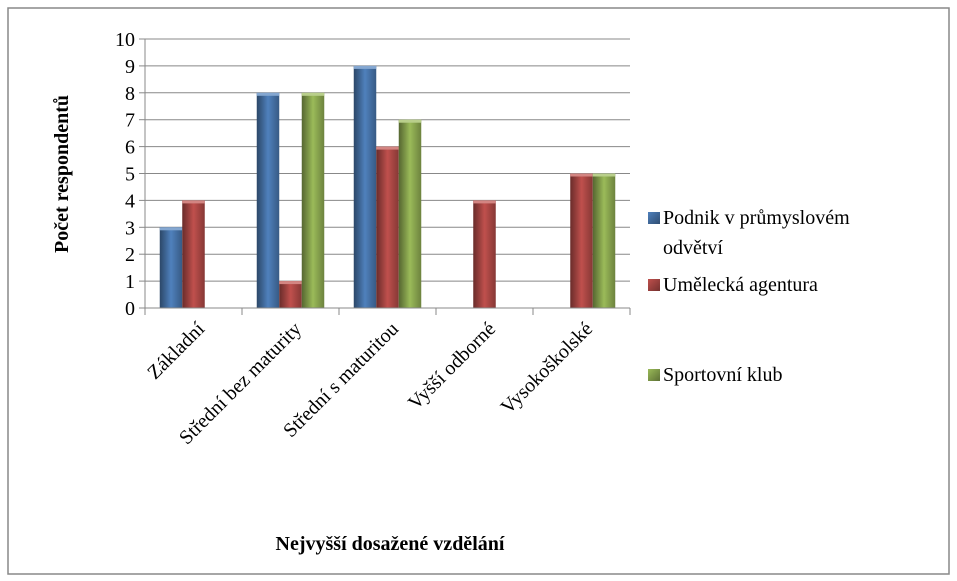  I want to click on x-axis-title: Nejvyšší dosažené vzdělání, so click(390, 544).